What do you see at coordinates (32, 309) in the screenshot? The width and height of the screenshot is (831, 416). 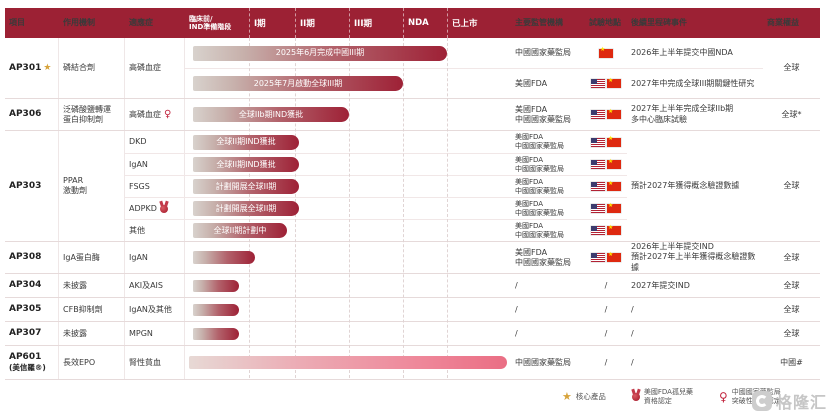 I see `project-cell: AP305` at bounding box center [32, 309].